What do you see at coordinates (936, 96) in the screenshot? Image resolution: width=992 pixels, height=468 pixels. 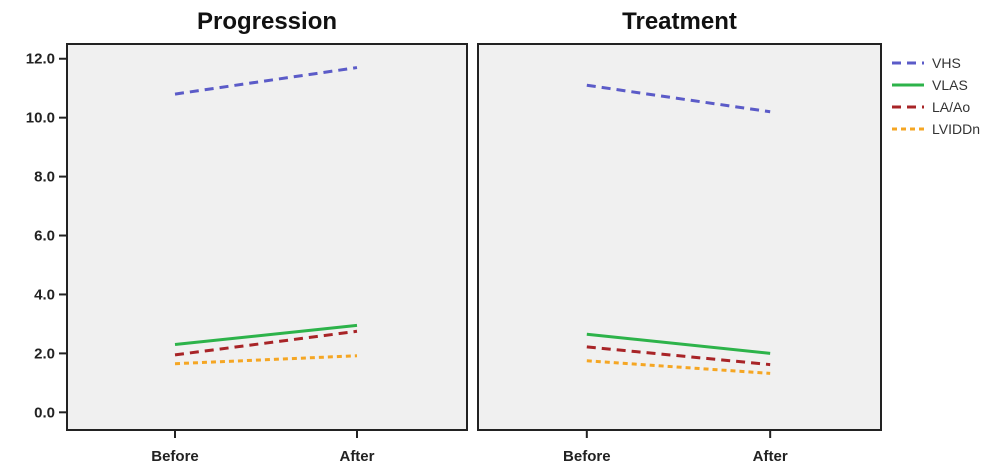 I see `legend: VHS VLAS LA/Ao LVIDDn` at bounding box center [936, 96].